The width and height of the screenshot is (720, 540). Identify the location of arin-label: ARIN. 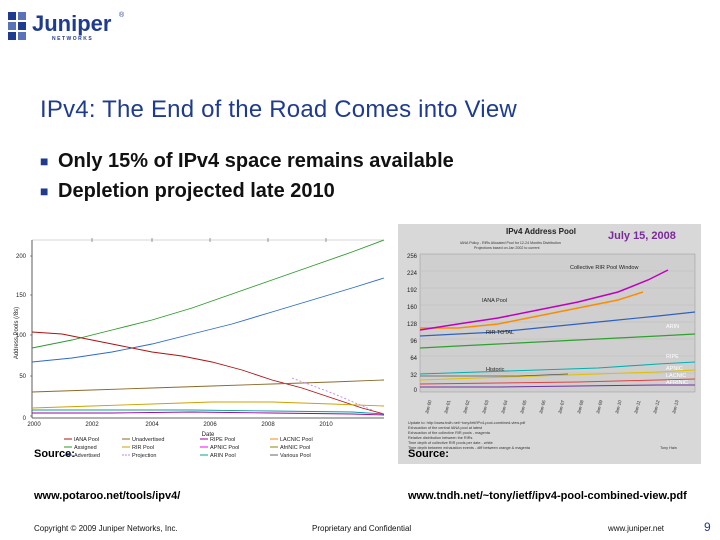
(672, 327).